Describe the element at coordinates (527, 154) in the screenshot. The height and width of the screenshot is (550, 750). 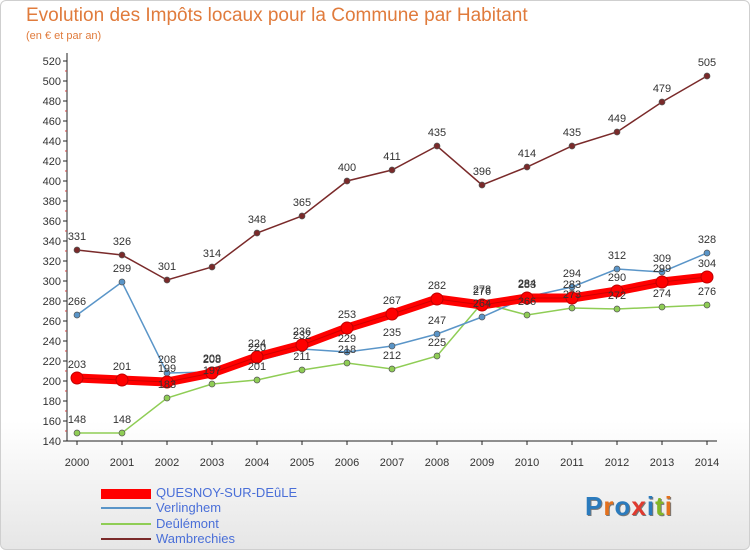
I see `data-label-wambrechies: 414` at that location.